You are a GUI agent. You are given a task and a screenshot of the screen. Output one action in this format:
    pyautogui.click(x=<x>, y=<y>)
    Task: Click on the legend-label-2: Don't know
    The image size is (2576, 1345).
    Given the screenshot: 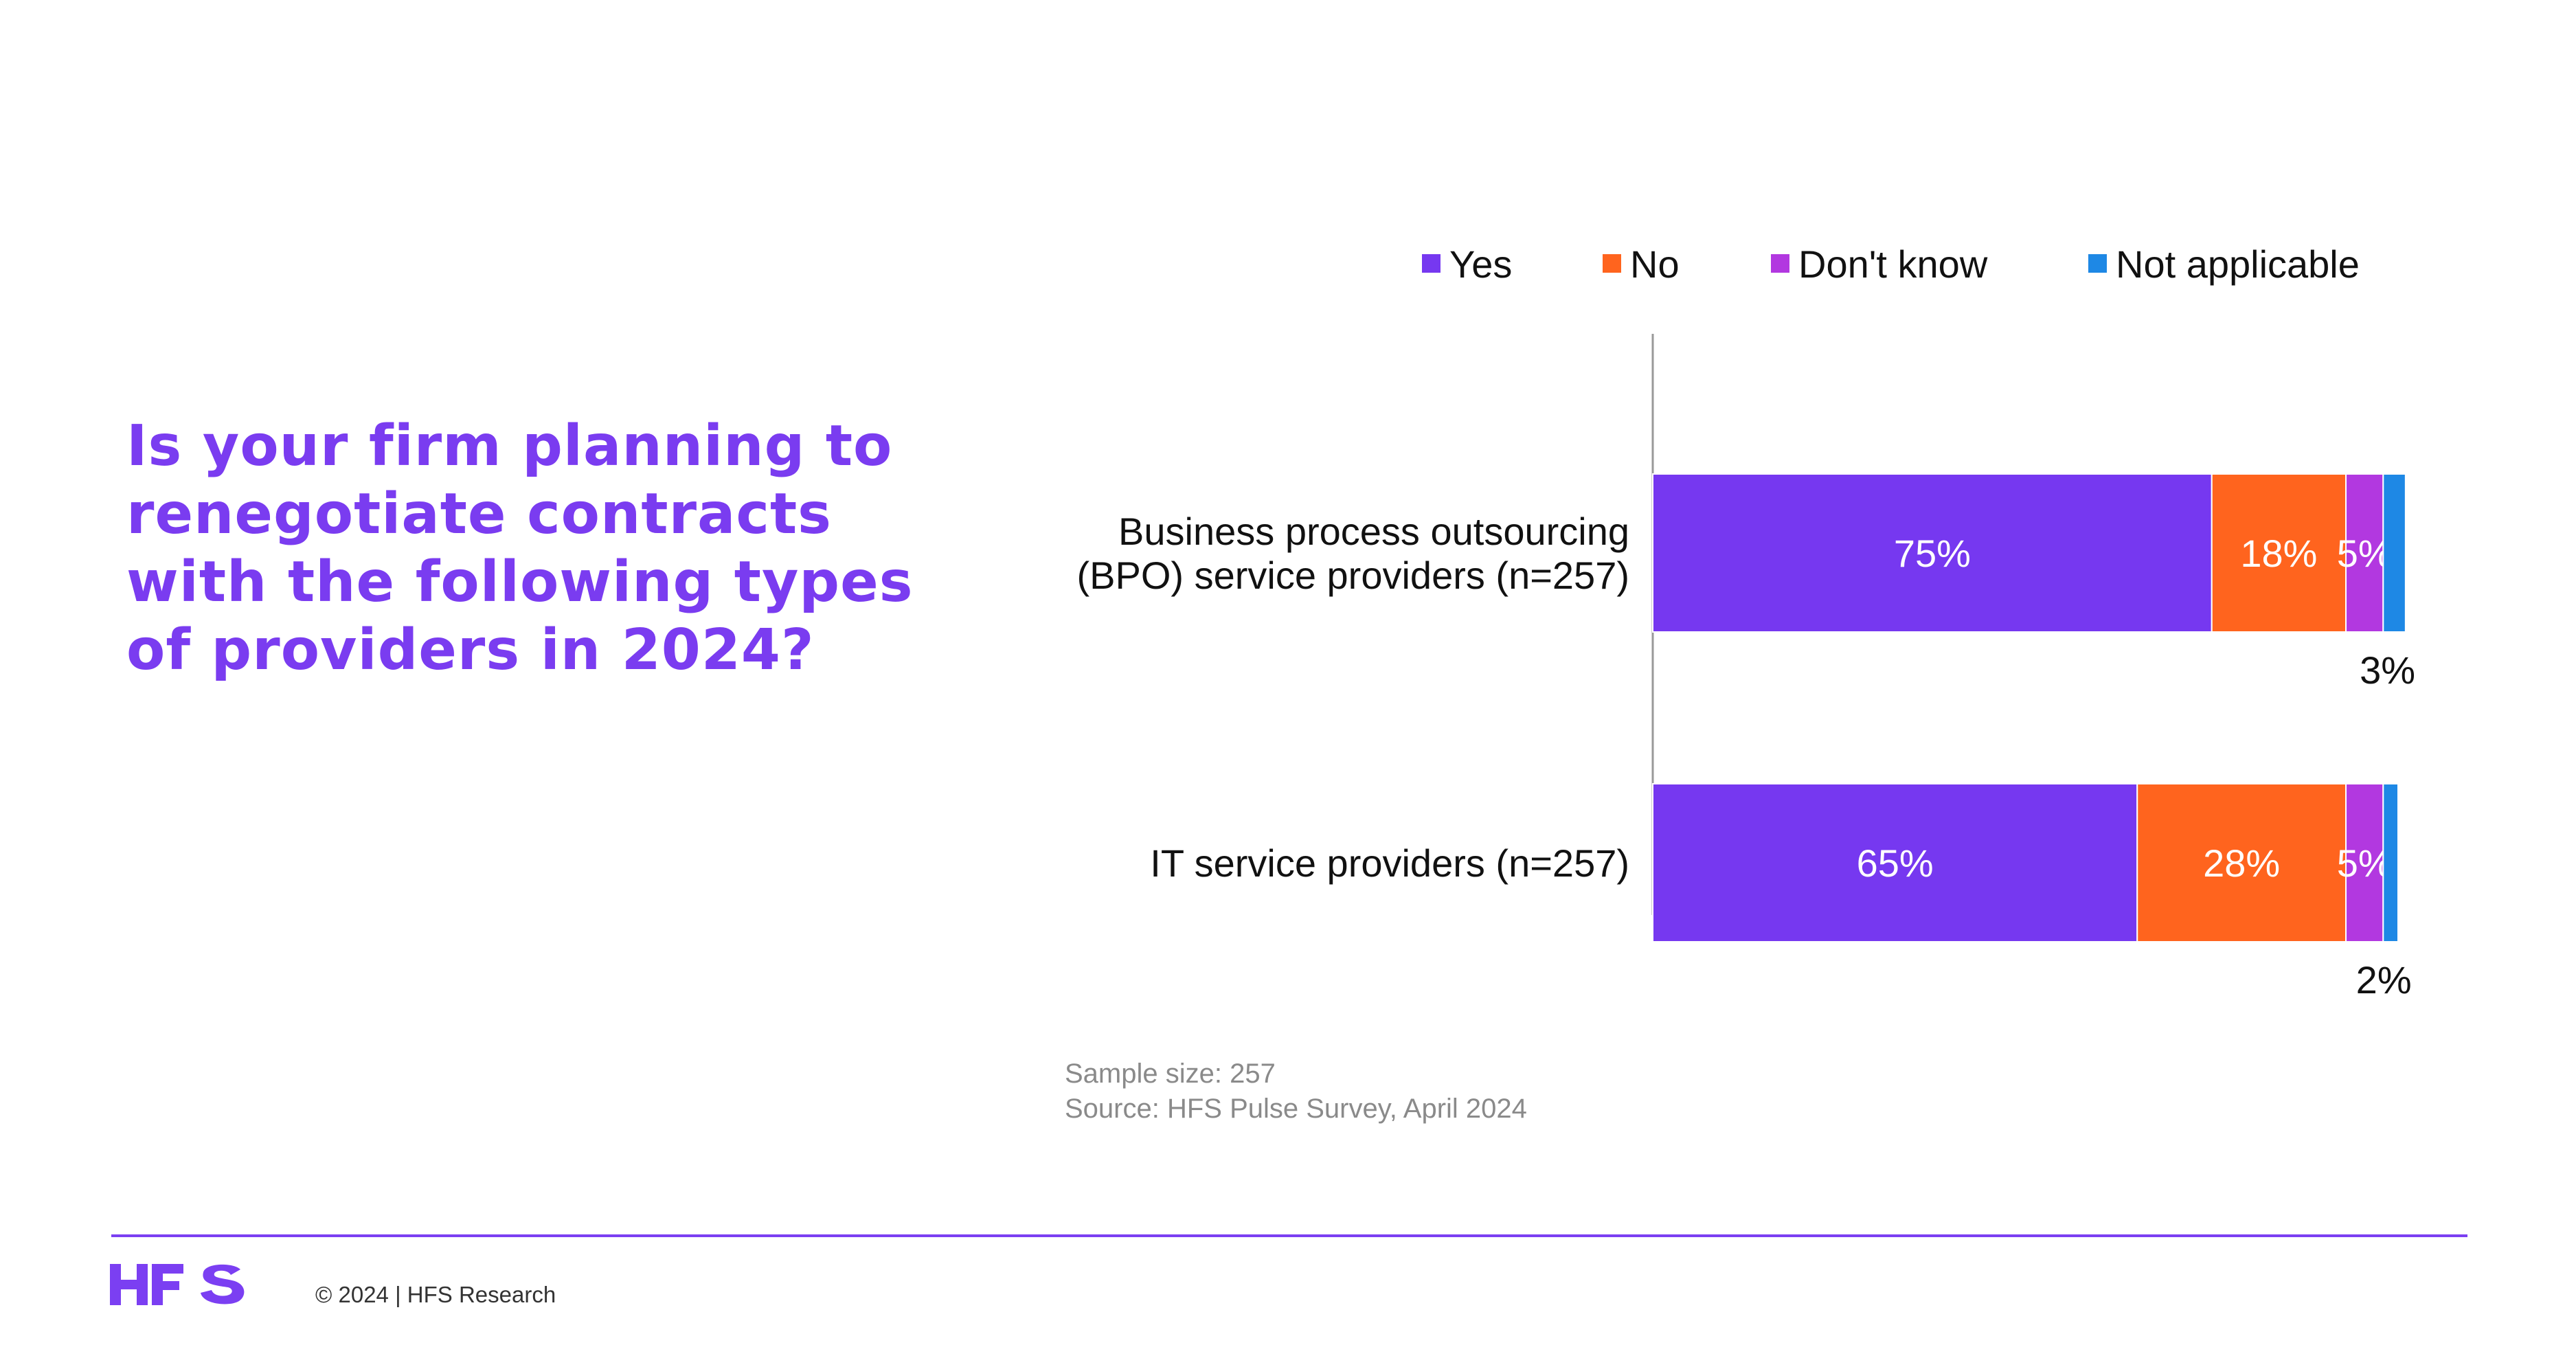 What is the action you would take?
    pyautogui.click(x=1893, y=264)
    